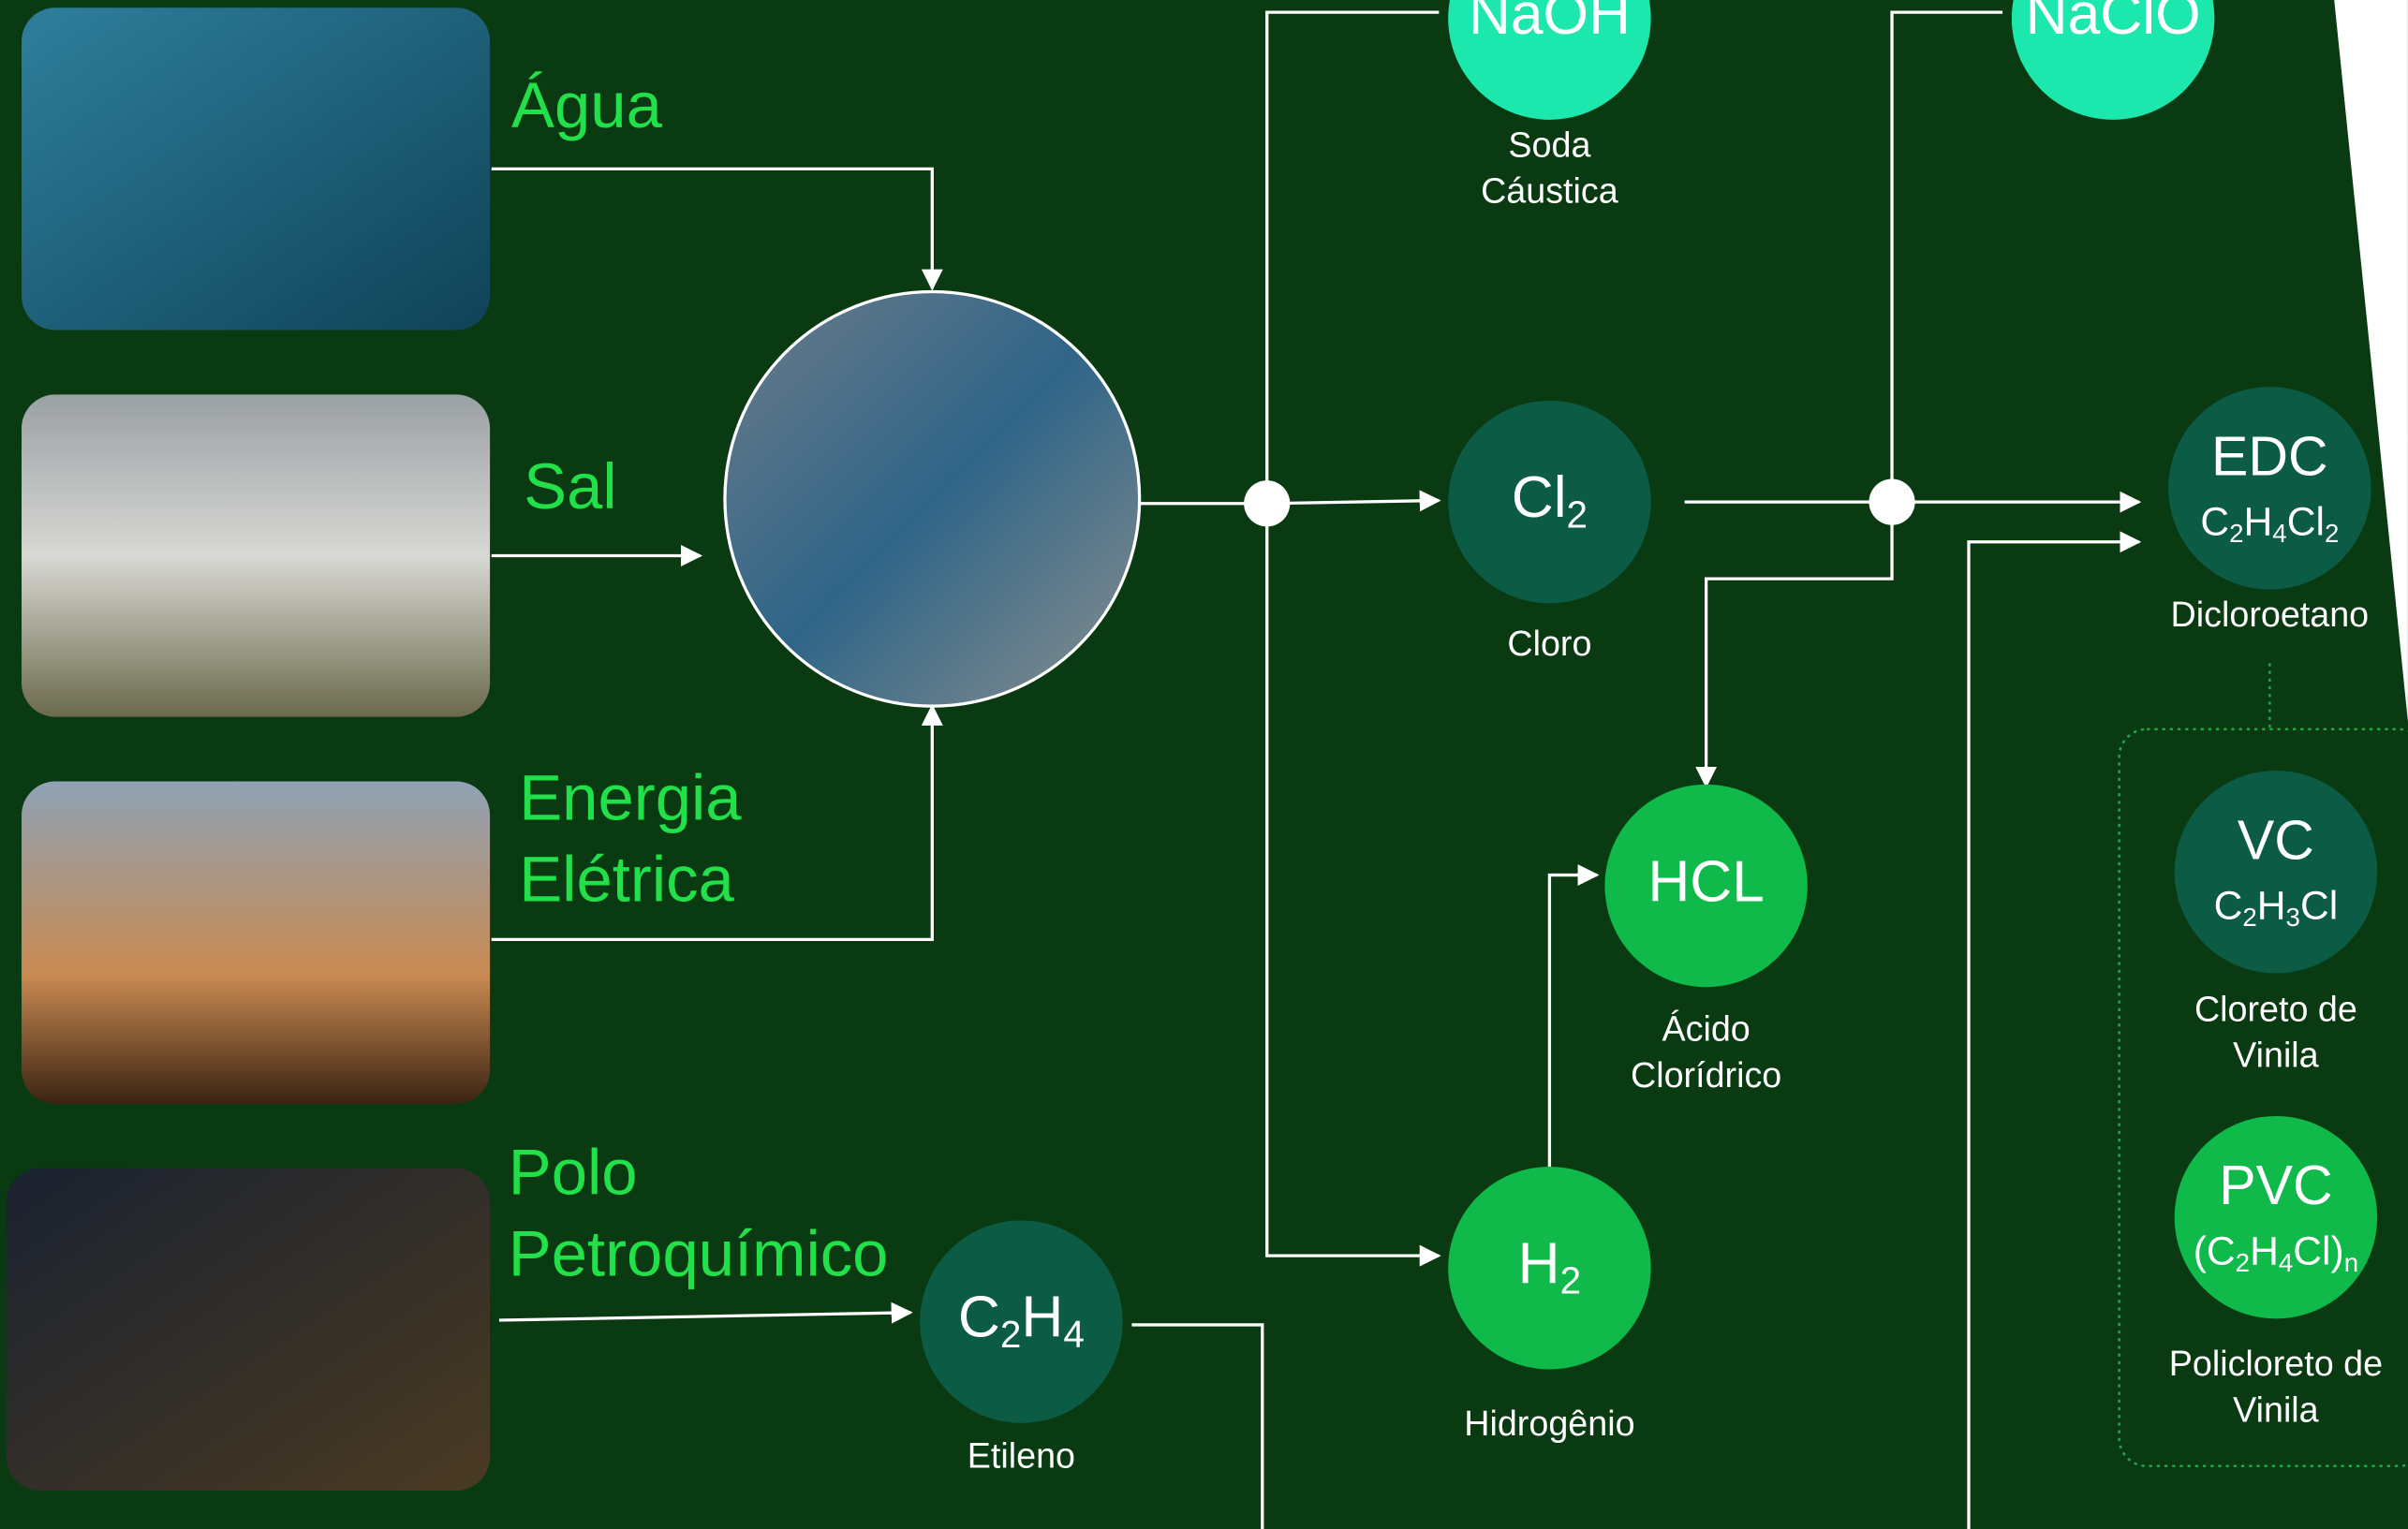 Image resolution: width=2408 pixels, height=1529 pixels. What do you see at coordinates (1706, 1029) in the screenshot?
I see `node-name: Ácido` at bounding box center [1706, 1029].